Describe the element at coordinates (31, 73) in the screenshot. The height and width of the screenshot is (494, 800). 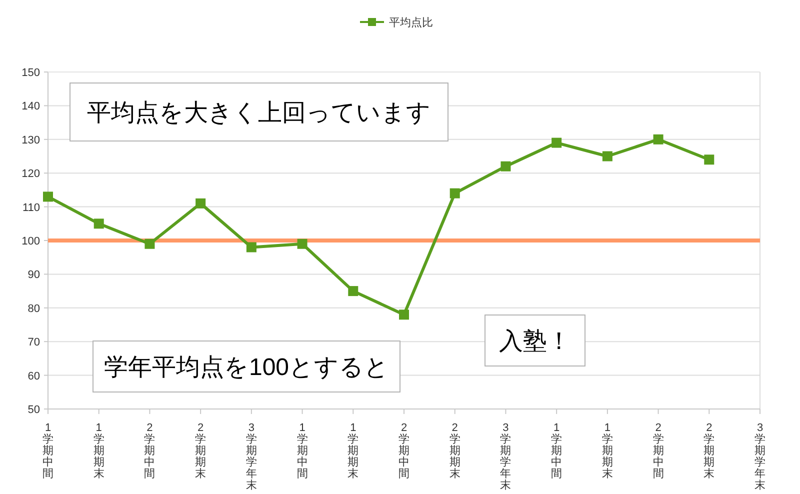
I see `y-tick-label: 150` at that location.